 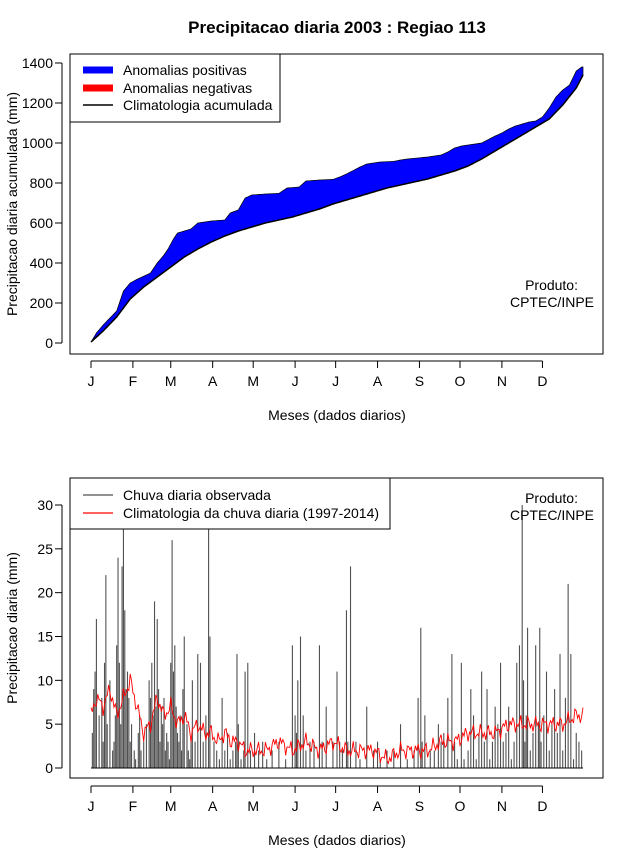 I want to click on top-x-tick-label: O, so click(x=460, y=381).